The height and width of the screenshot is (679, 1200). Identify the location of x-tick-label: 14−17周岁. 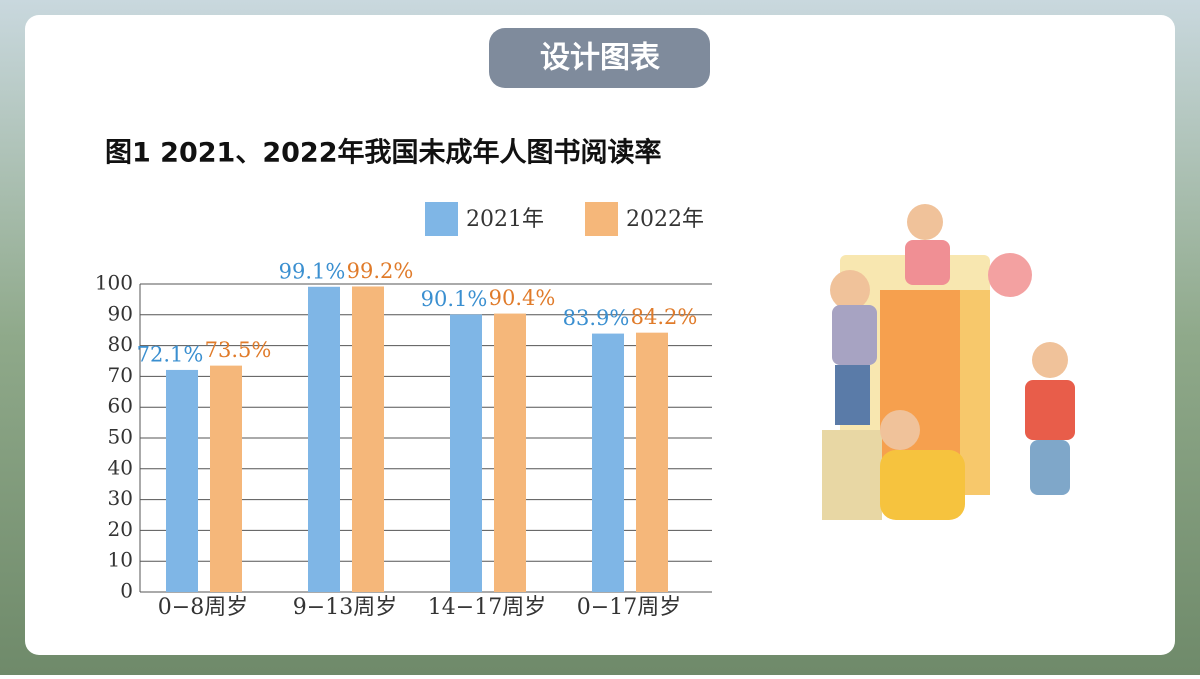
(487, 607).